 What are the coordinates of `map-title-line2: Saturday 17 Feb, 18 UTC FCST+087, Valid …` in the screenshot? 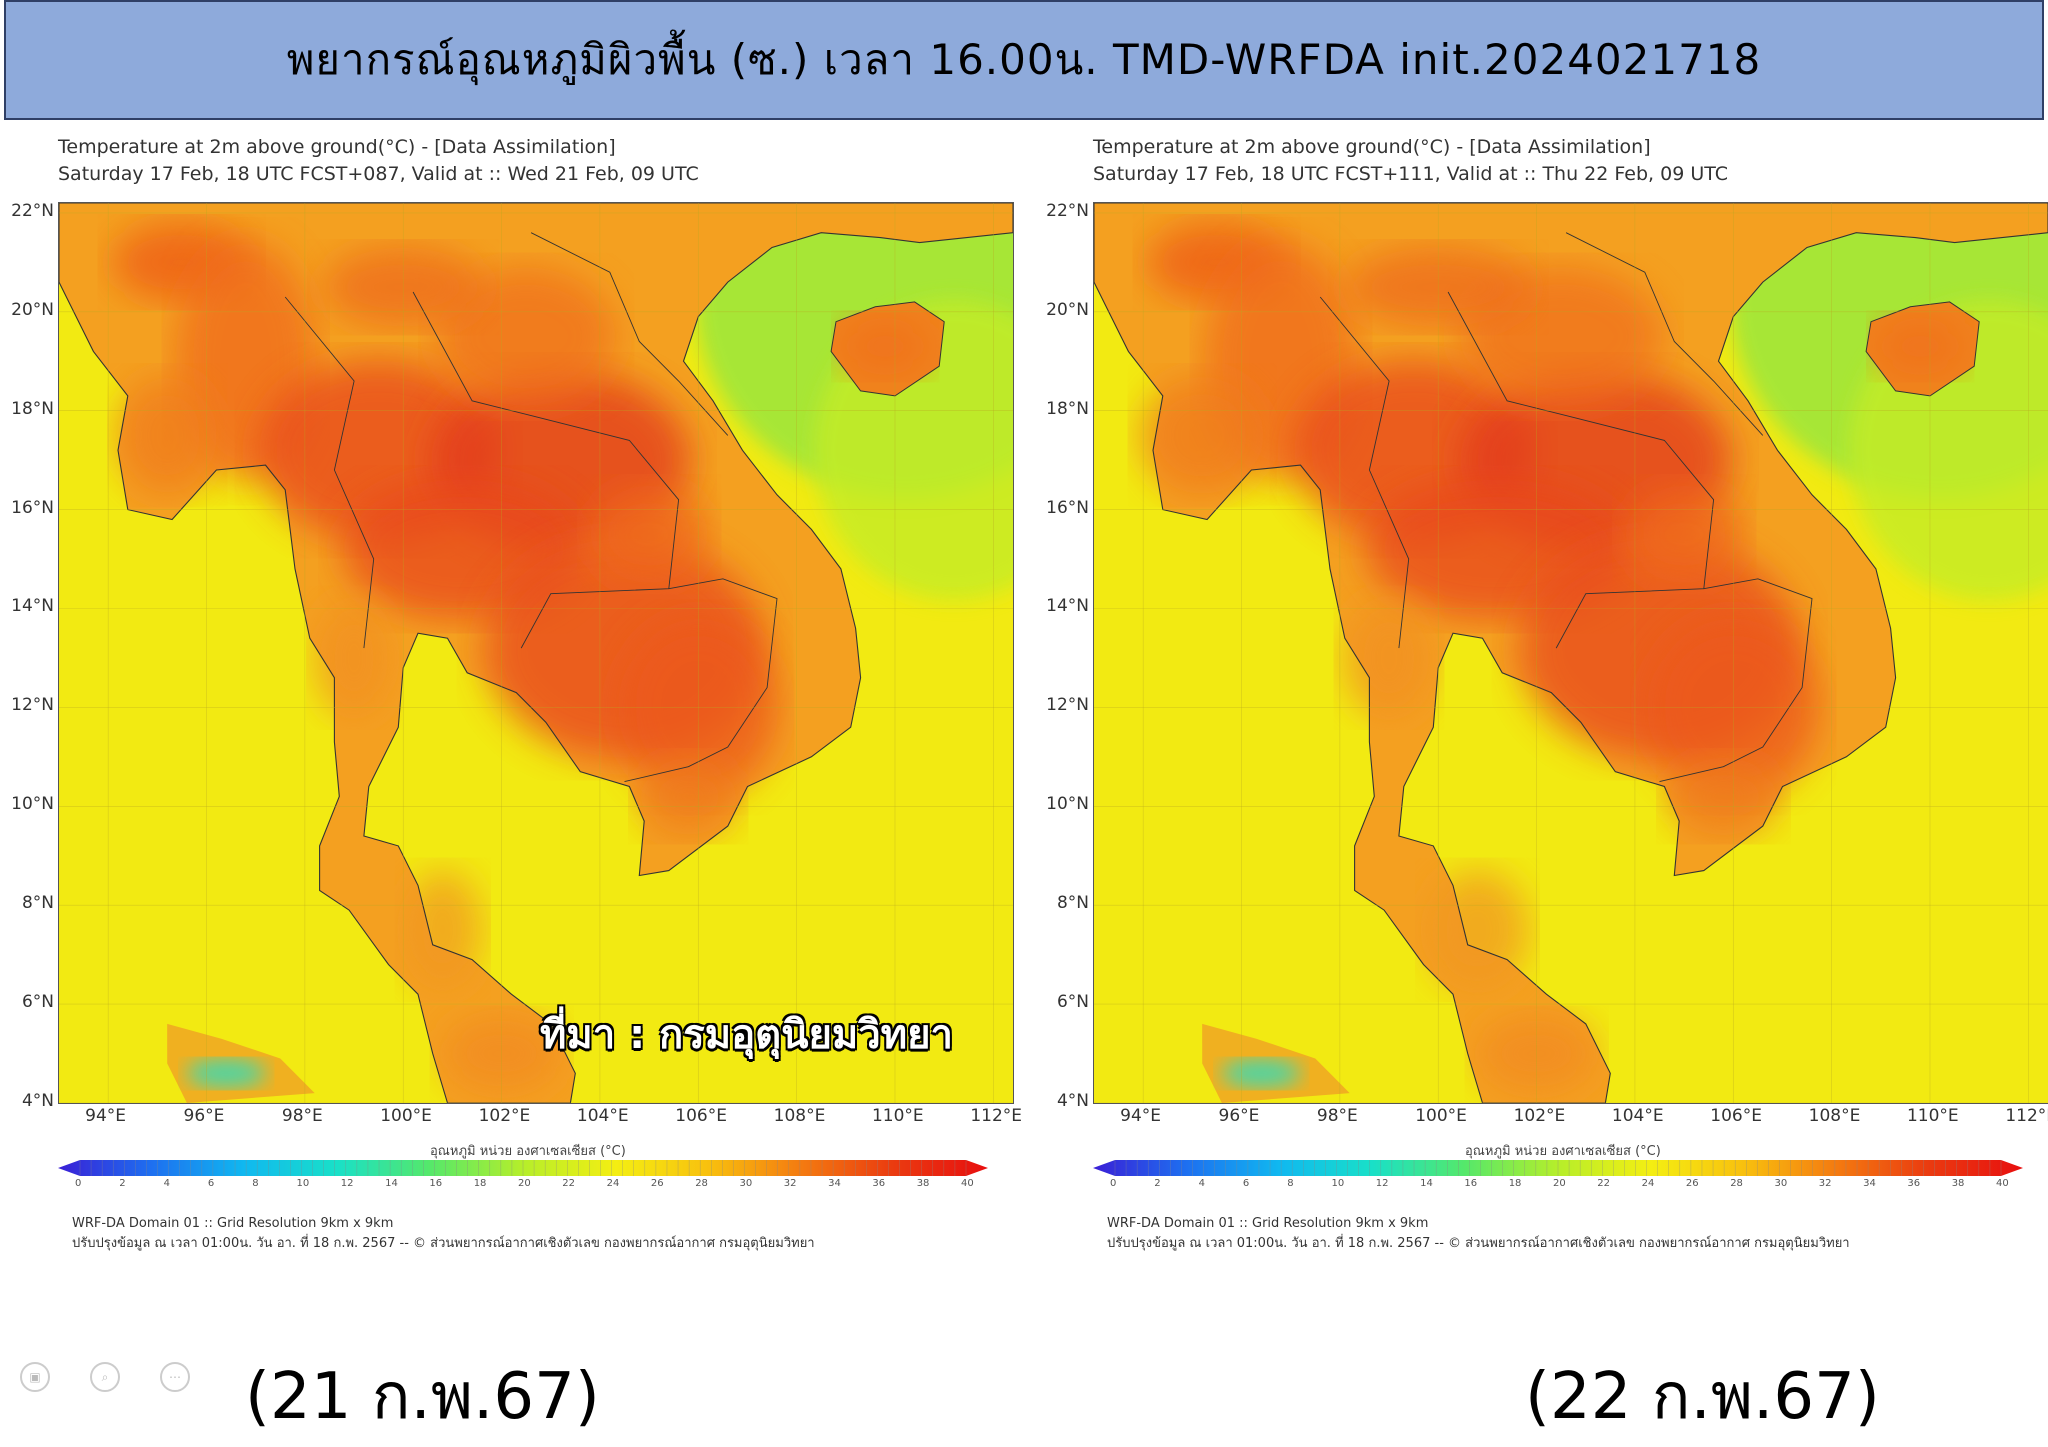 It's located at (378, 174).